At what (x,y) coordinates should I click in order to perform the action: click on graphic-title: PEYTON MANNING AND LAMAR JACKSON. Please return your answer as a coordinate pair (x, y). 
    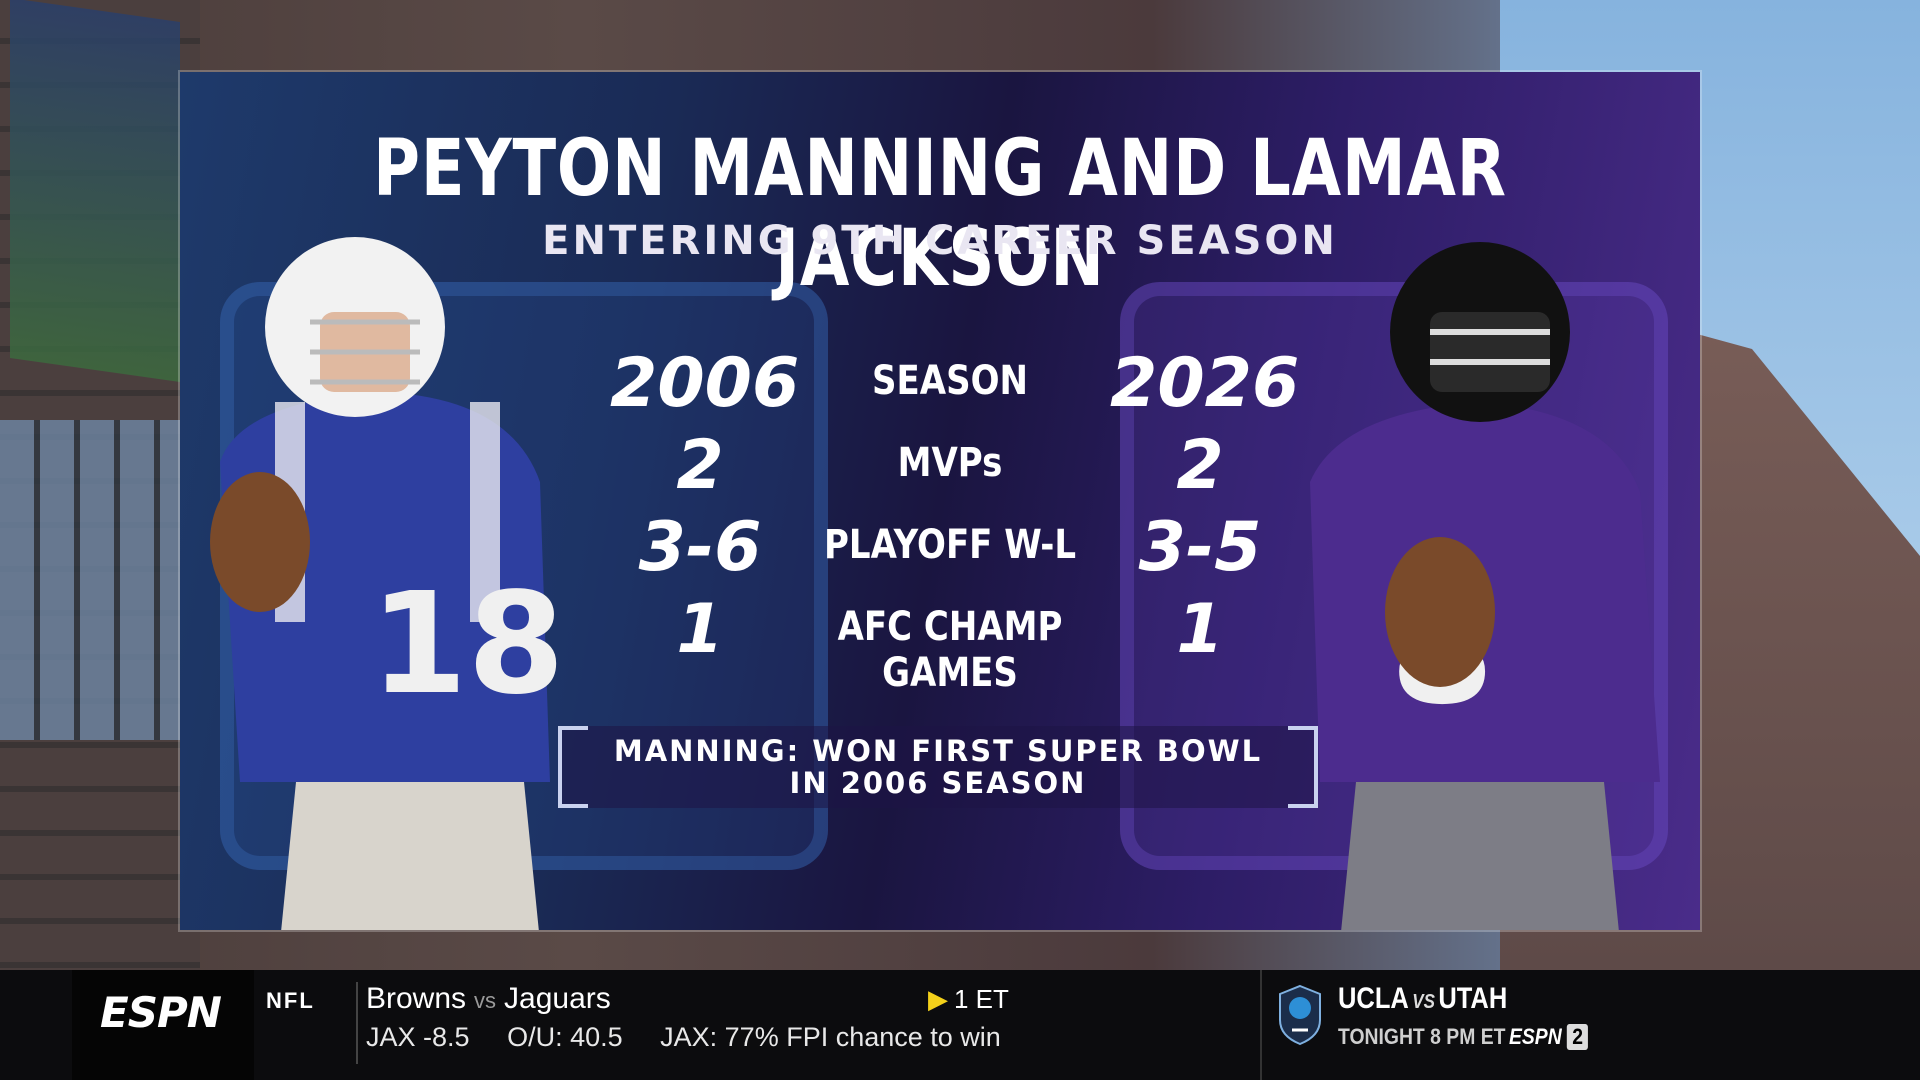
    Looking at the image, I should click on (940, 214).